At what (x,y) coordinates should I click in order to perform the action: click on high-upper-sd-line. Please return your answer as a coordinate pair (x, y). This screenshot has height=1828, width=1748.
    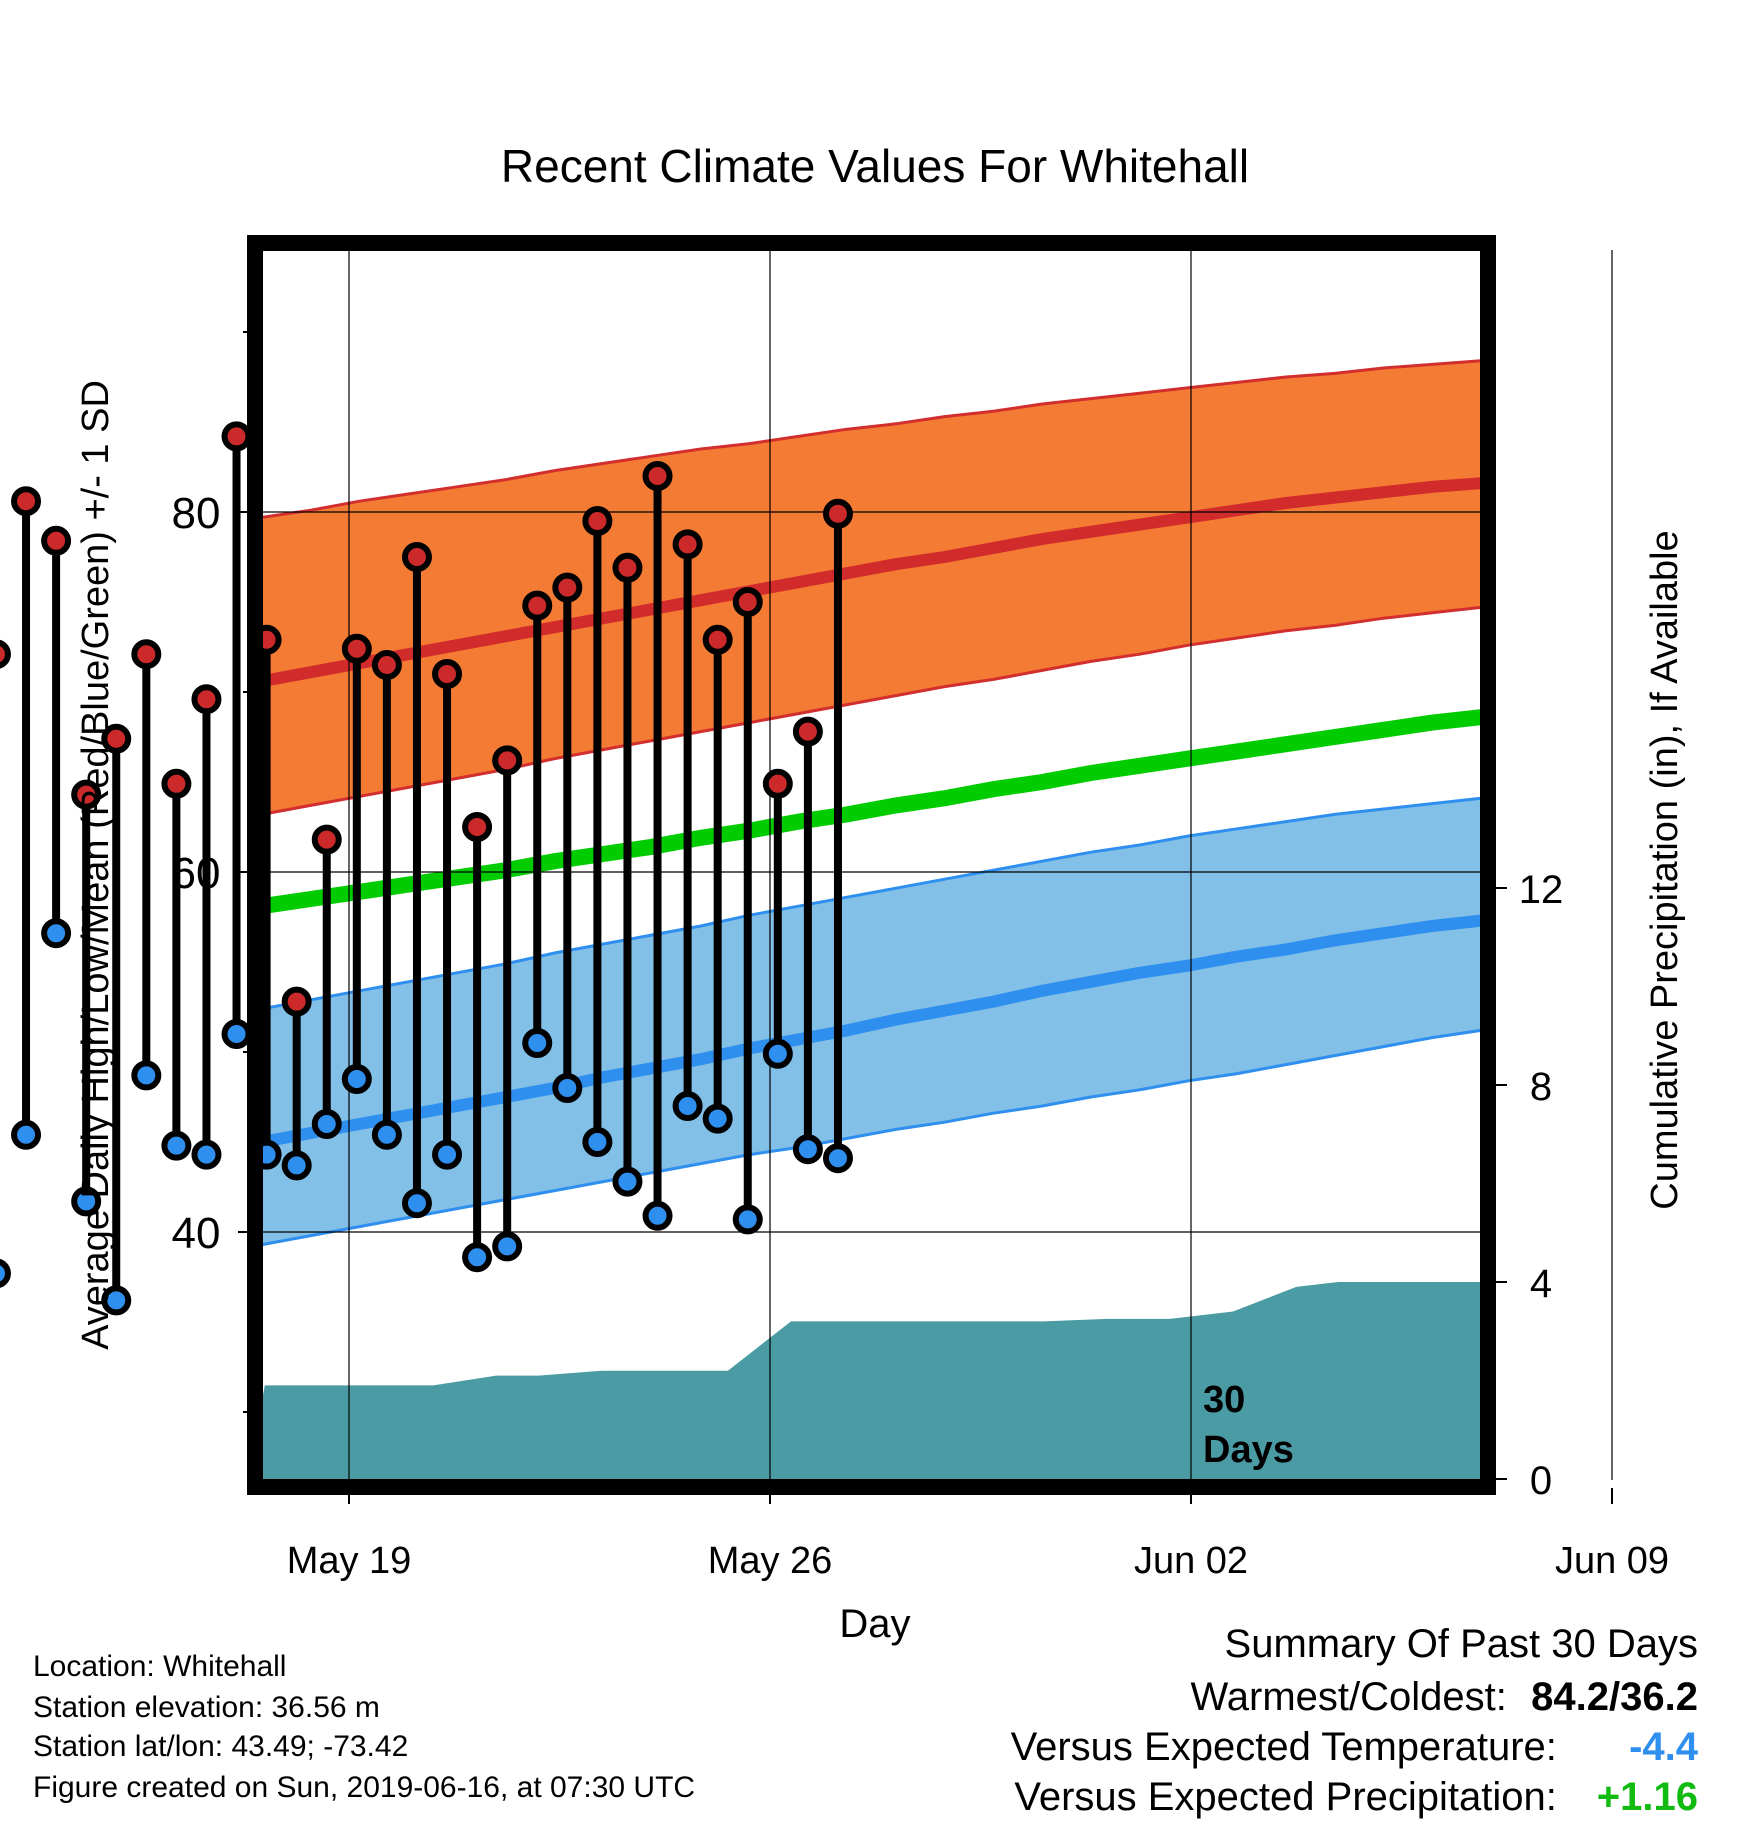
    Looking at the image, I should click on (871, 439).